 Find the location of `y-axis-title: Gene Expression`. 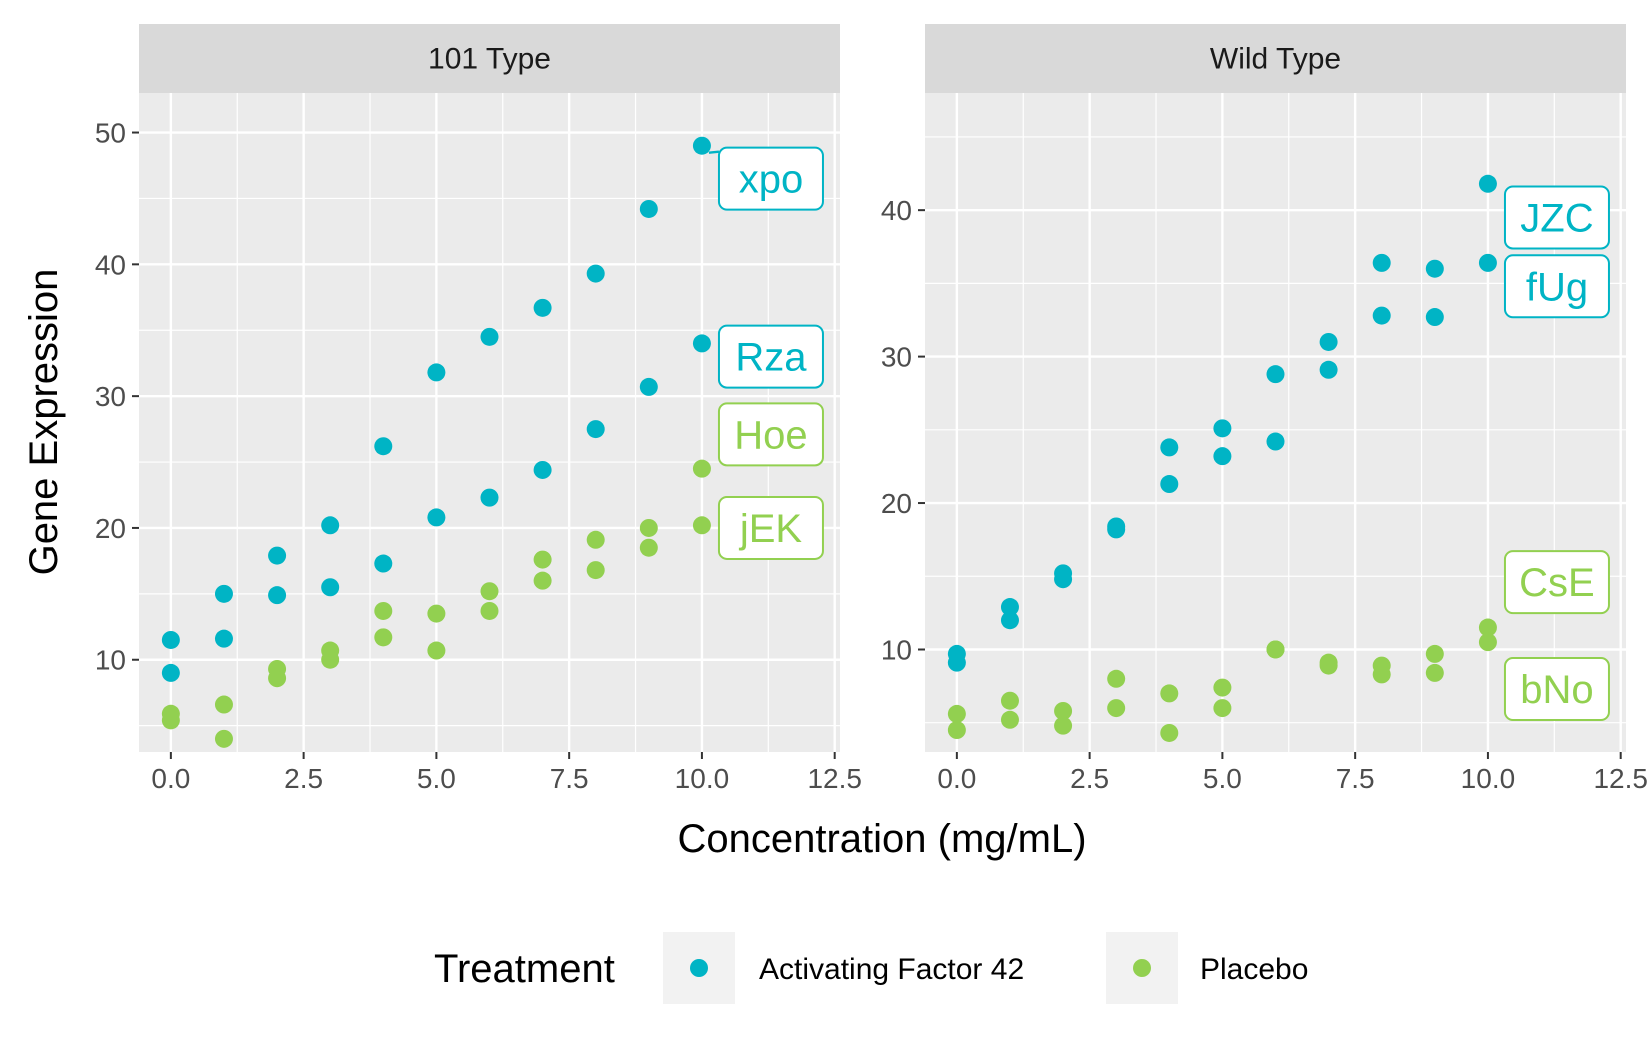

y-axis-title: Gene Expression is located at coordinates (44, 422).